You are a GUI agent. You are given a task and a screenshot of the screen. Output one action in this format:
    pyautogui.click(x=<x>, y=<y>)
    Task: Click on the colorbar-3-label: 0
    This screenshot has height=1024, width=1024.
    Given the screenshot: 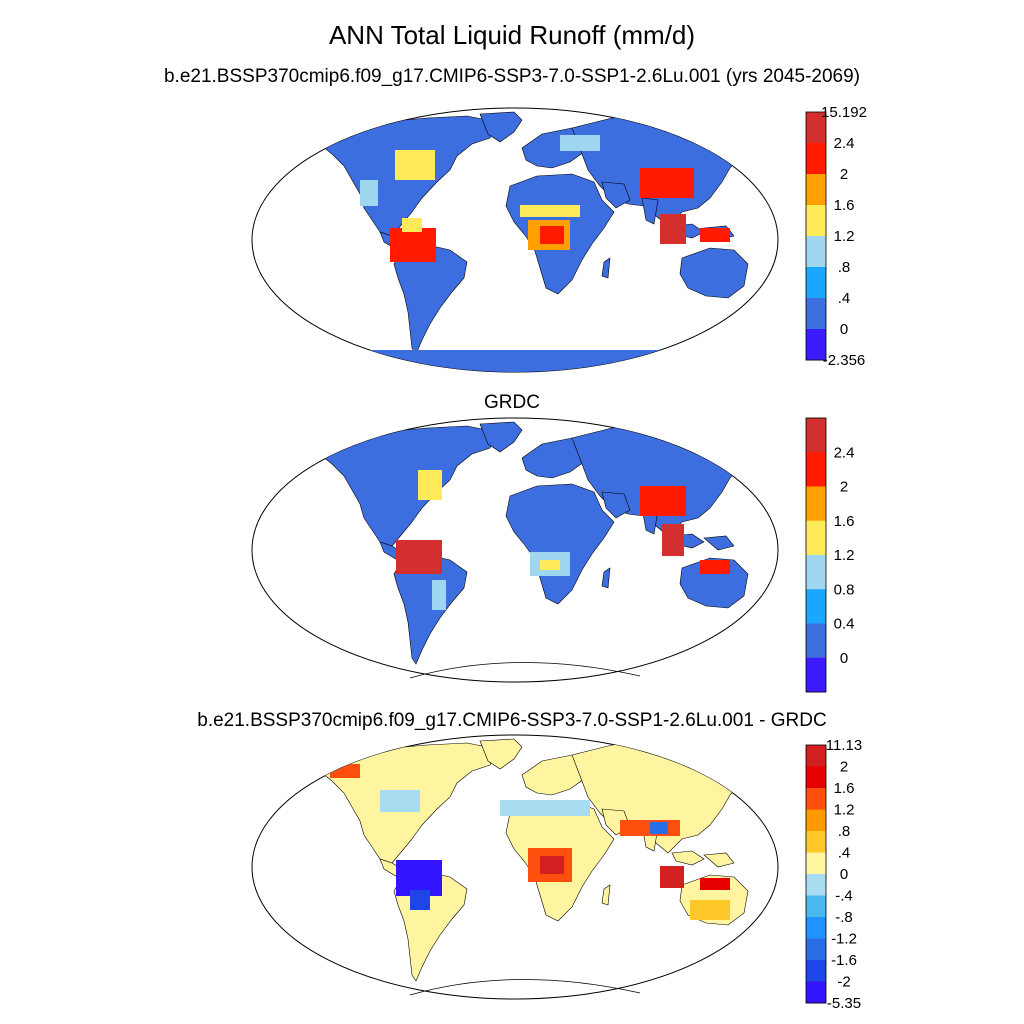 What is the action you would take?
    pyautogui.click(x=844, y=874)
    